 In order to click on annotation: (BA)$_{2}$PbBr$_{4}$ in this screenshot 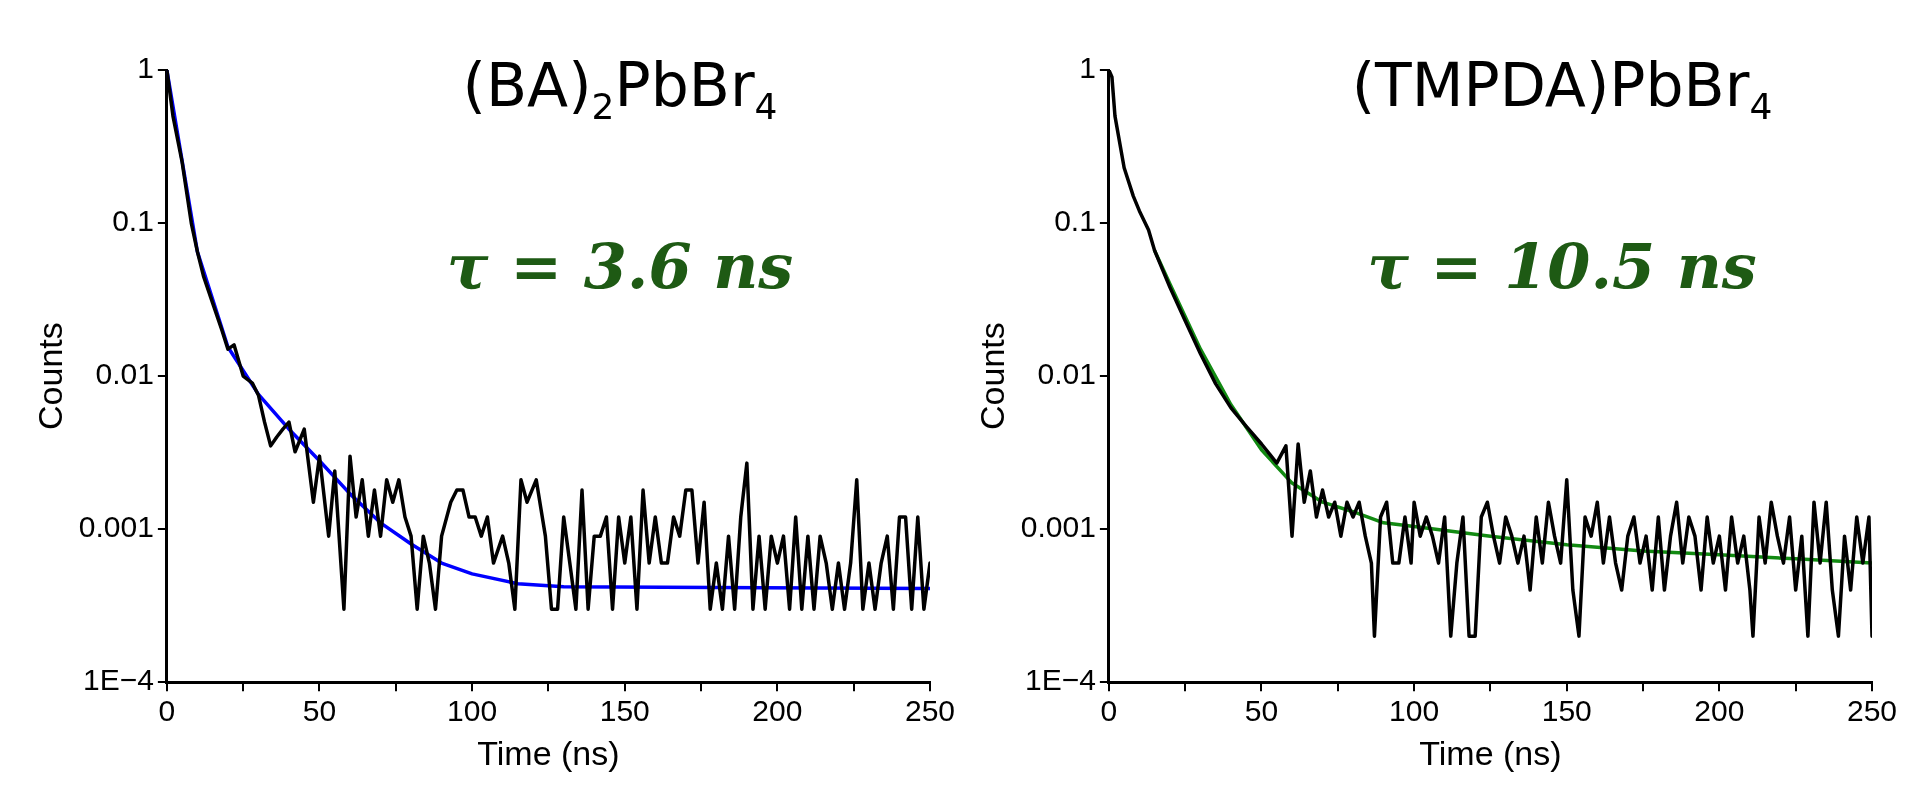, I will do `click(620, 88)`.